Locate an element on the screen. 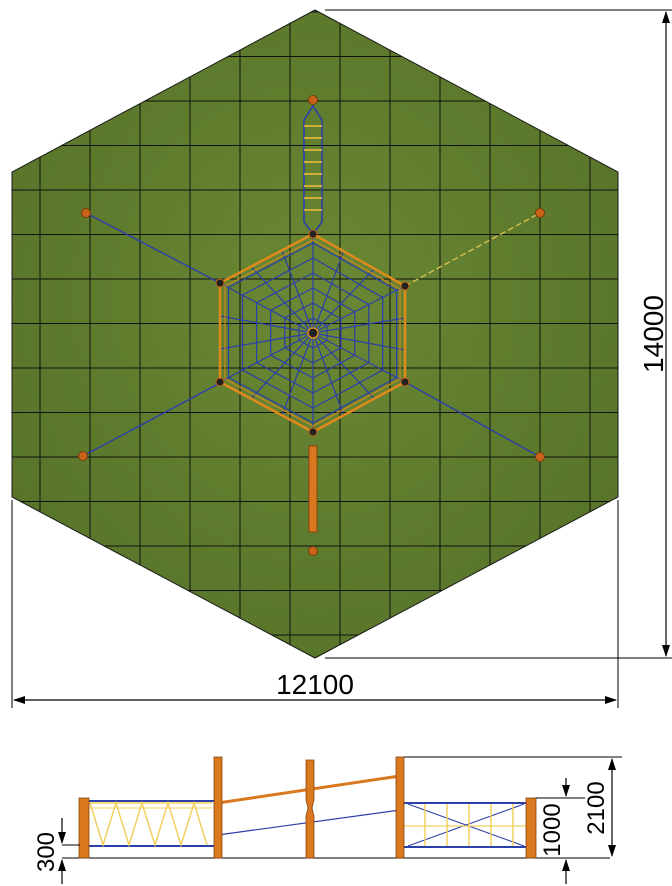 This screenshot has height=886, width=672. cable-se is located at coordinates (472, 419).